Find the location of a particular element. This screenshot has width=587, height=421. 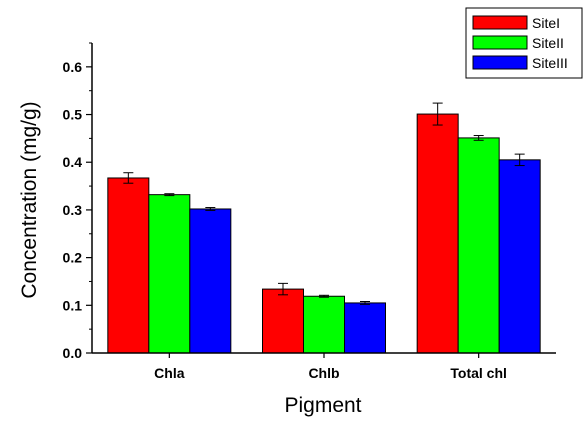

legend: SiteI SiteII SiteIII is located at coordinates (524, 43).